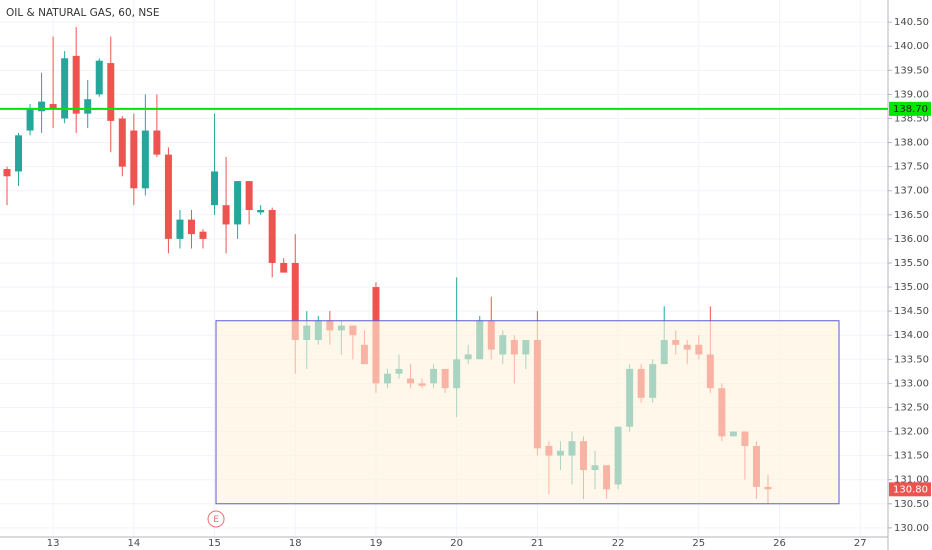  I want to click on last-price-tag, so click(910, 489).